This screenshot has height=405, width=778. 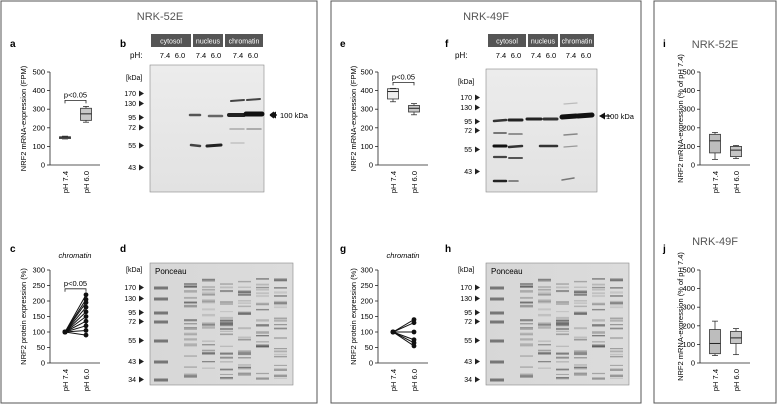 What do you see at coordinates (715, 380) in the screenshot?
I see `x-tick-label: pH 7.4` at bounding box center [715, 380].